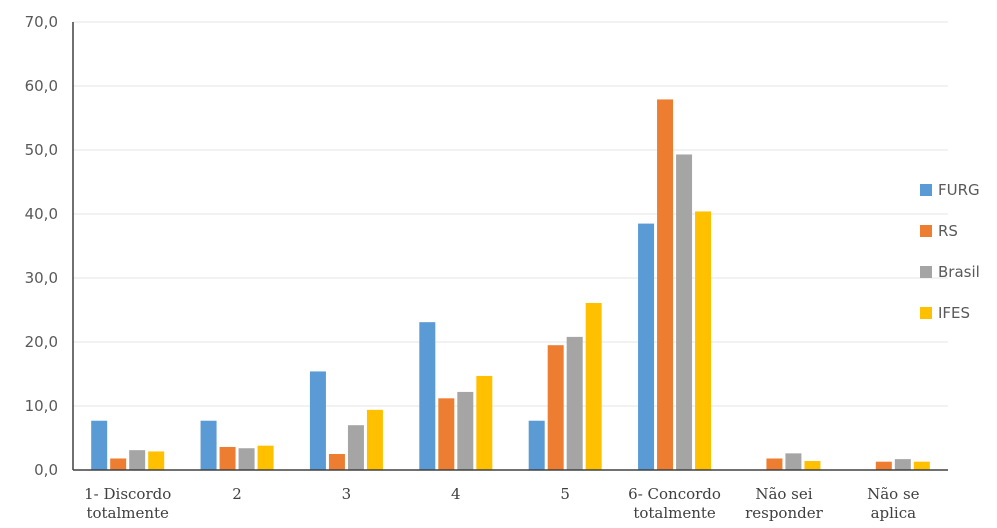 This screenshot has height=528, width=997. What do you see at coordinates (950, 251) in the screenshot?
I see `legend: FURG RS Brasil IFES` at bounding box center [950, 251].